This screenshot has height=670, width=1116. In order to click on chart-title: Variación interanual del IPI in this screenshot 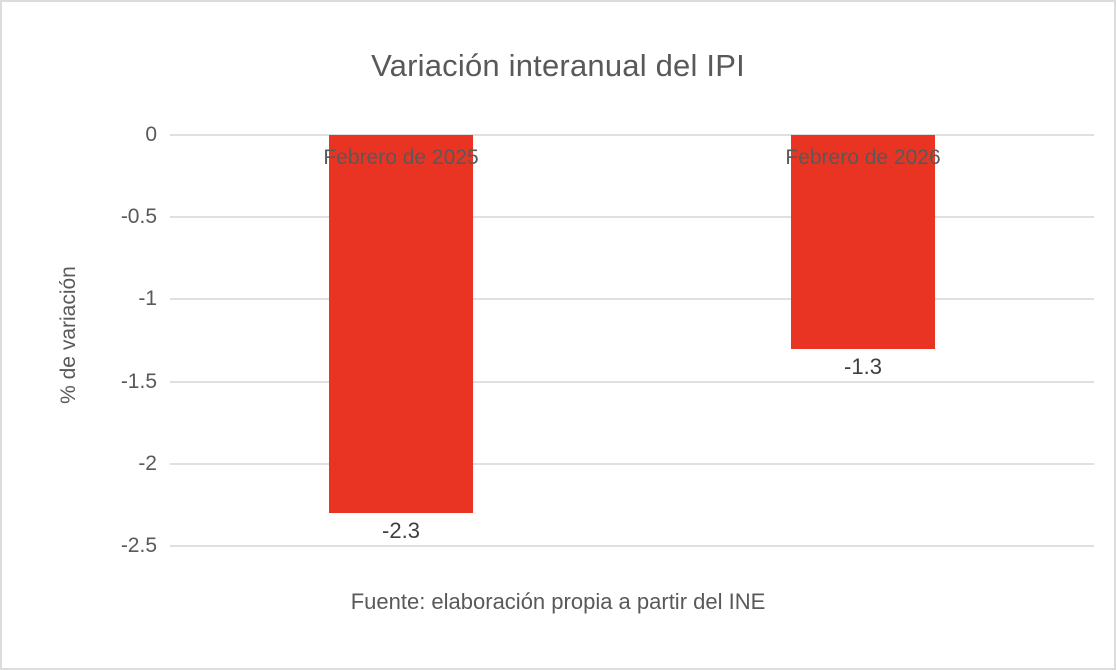, I will do `click(558, 65)`.